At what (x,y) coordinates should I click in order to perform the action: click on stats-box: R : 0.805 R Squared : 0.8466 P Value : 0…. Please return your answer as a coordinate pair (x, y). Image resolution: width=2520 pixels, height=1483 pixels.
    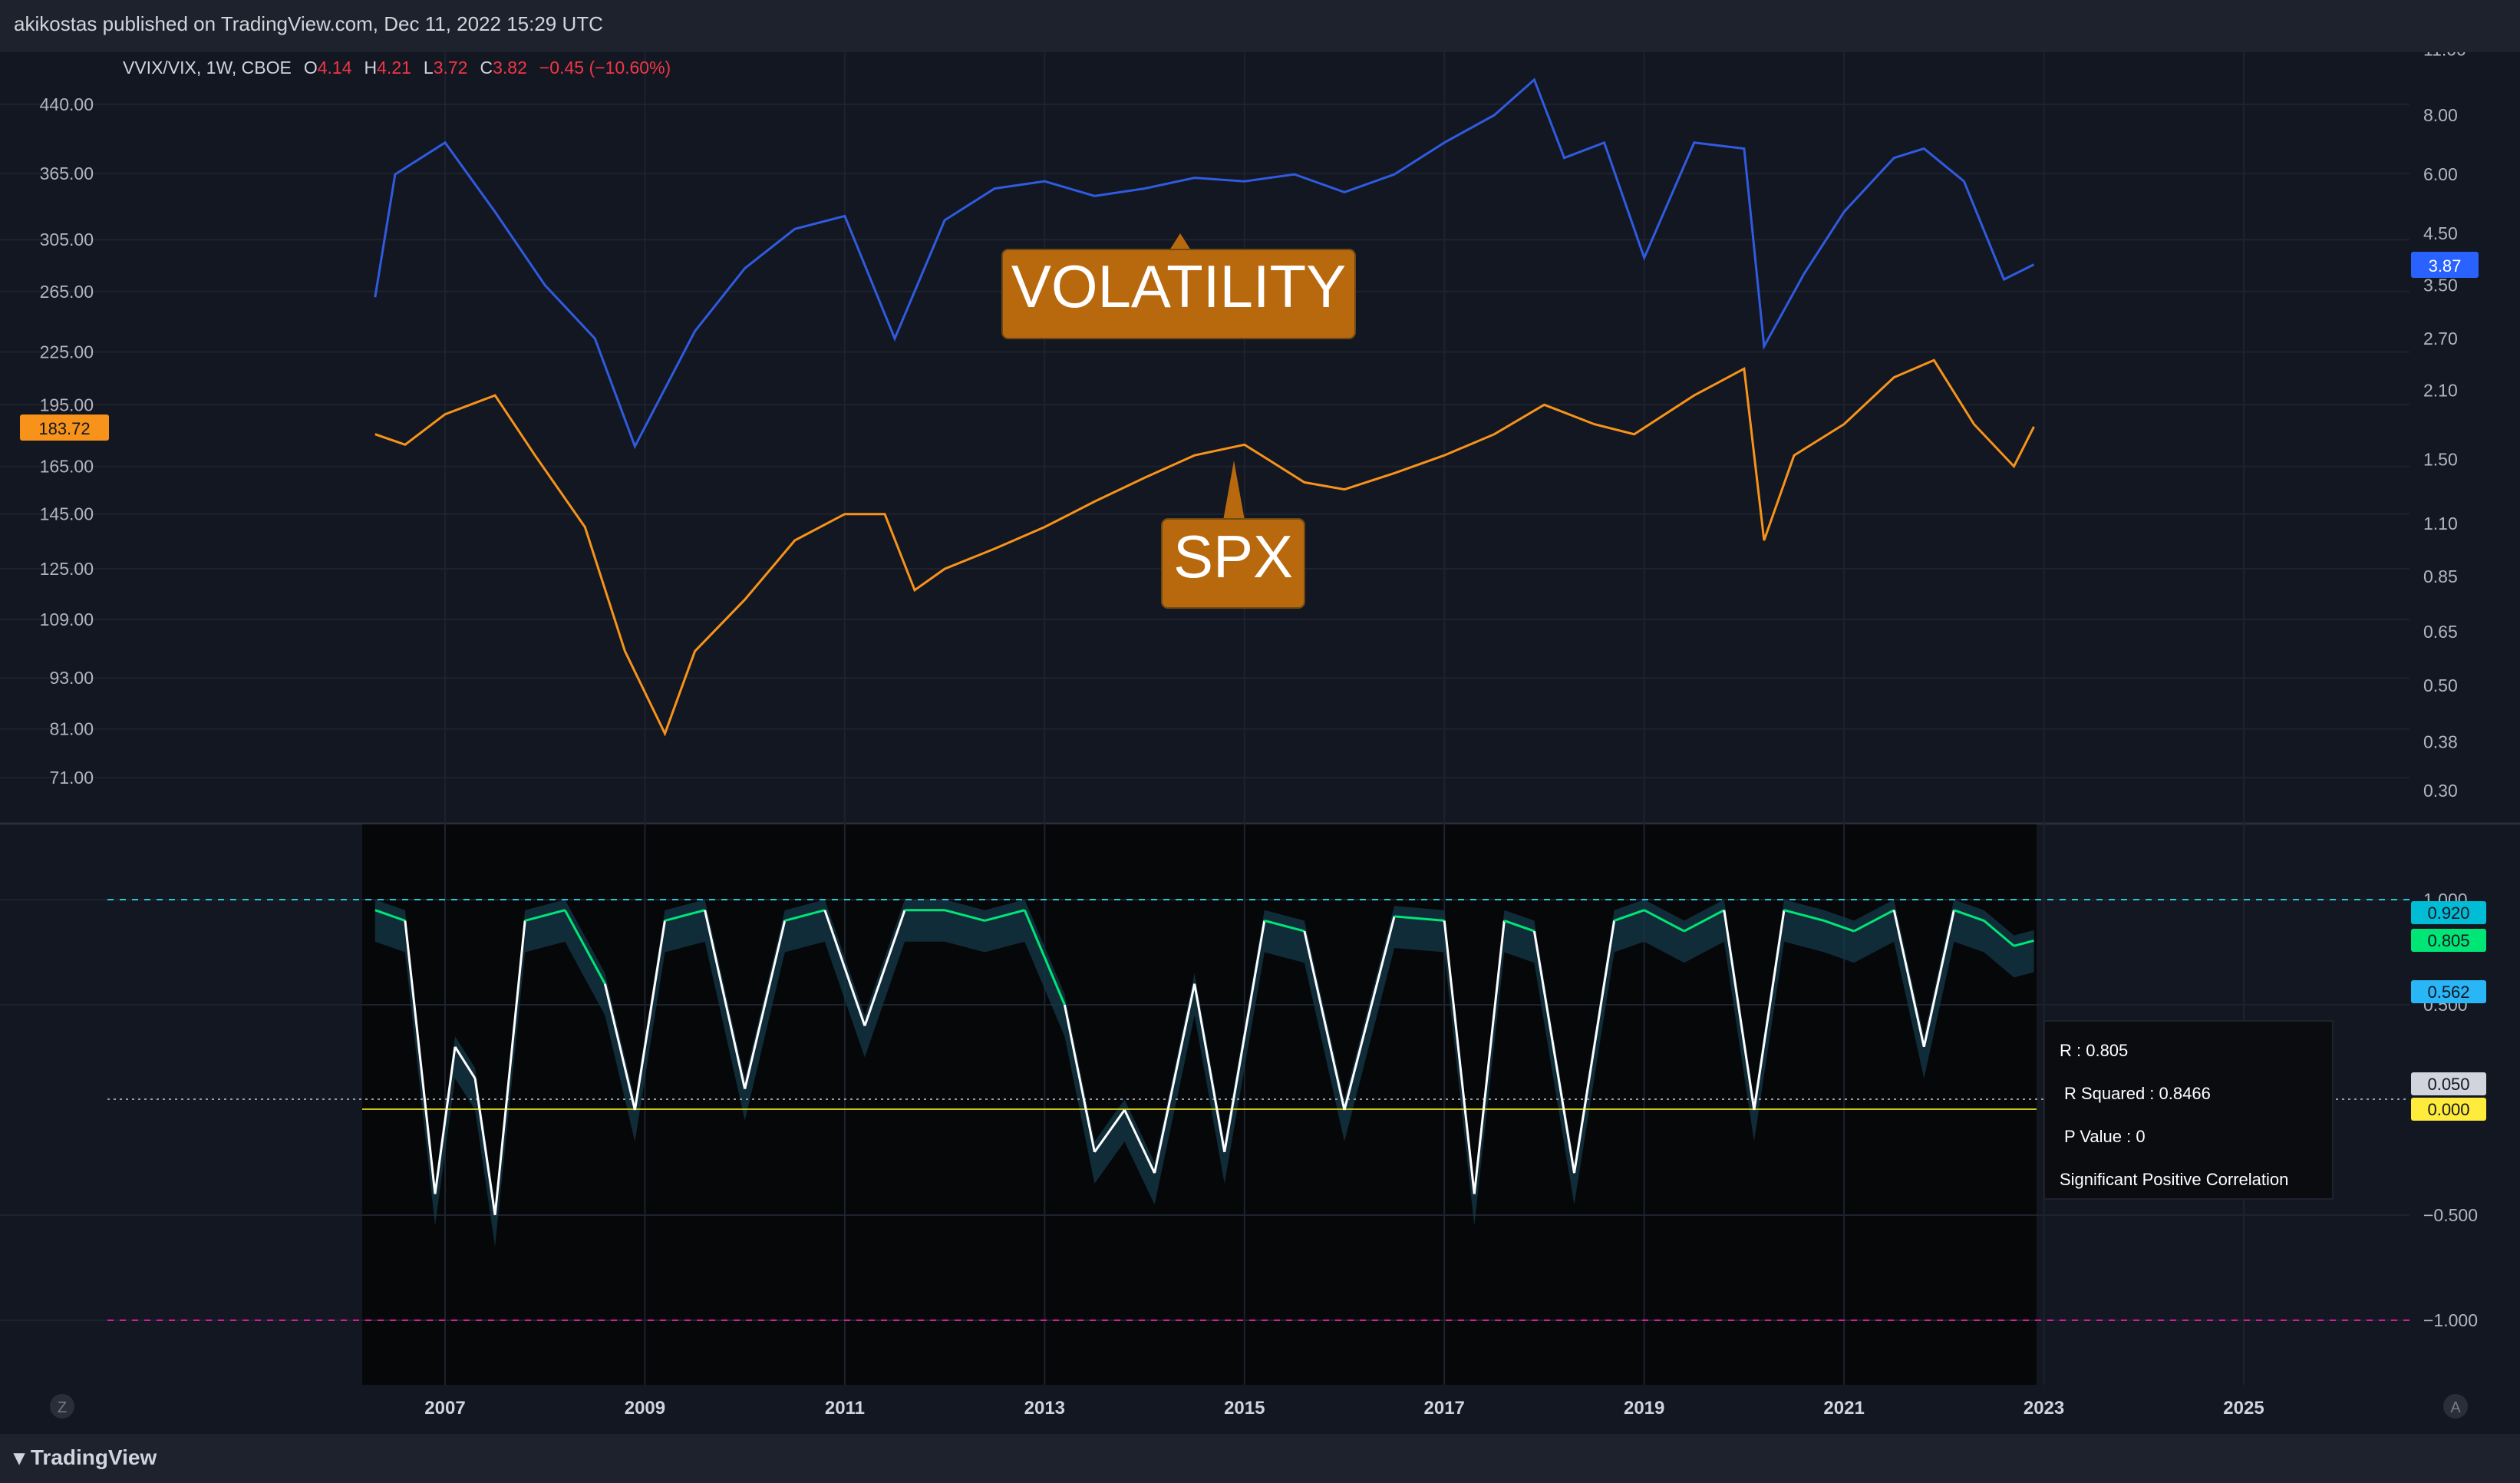
    Looking at the image, I should click on (2188, 1110).